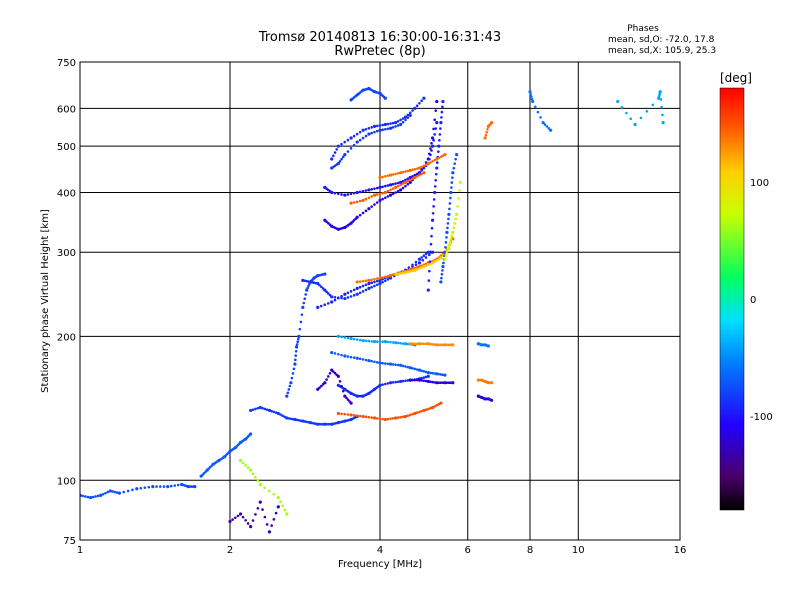  I want to click on colorbar-tick-label: 0, so click(753, 300).